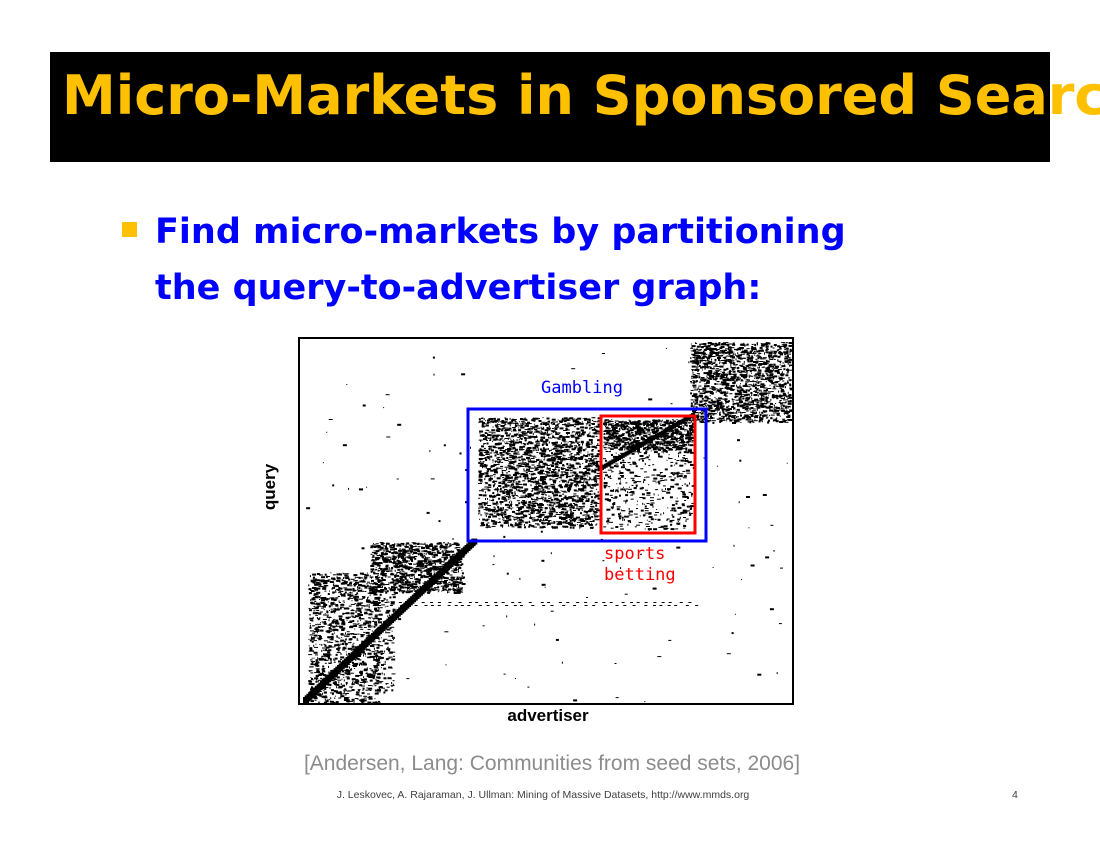 The image size is (1100, 850). Describe the element at coordinates (548, 715) in the screenshot. I see `x-axis-label: advertiser` at that location.